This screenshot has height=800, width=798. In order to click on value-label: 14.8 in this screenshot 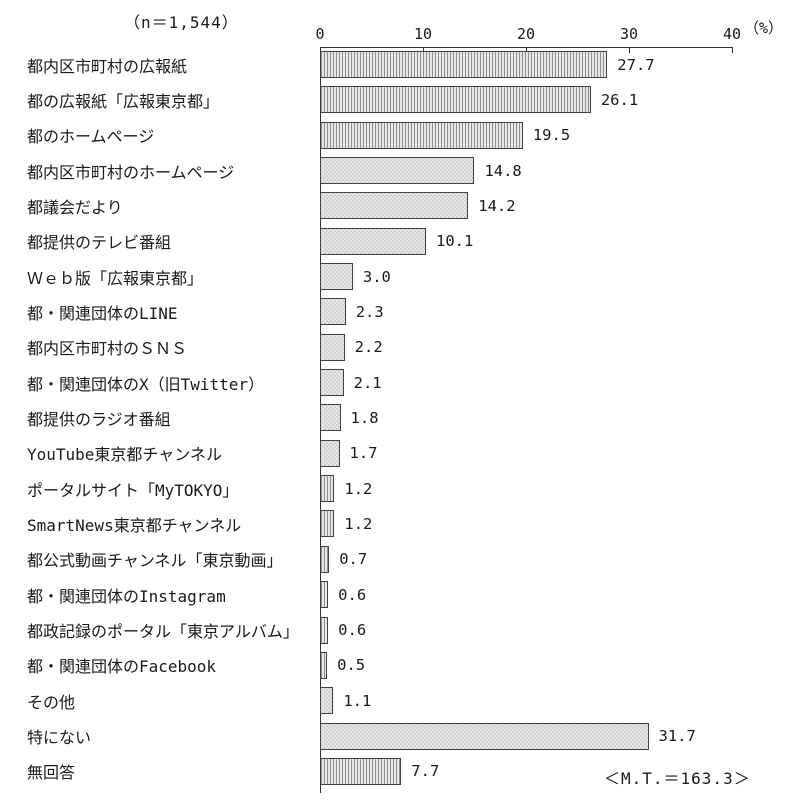, I will do `click(503, 170)`.